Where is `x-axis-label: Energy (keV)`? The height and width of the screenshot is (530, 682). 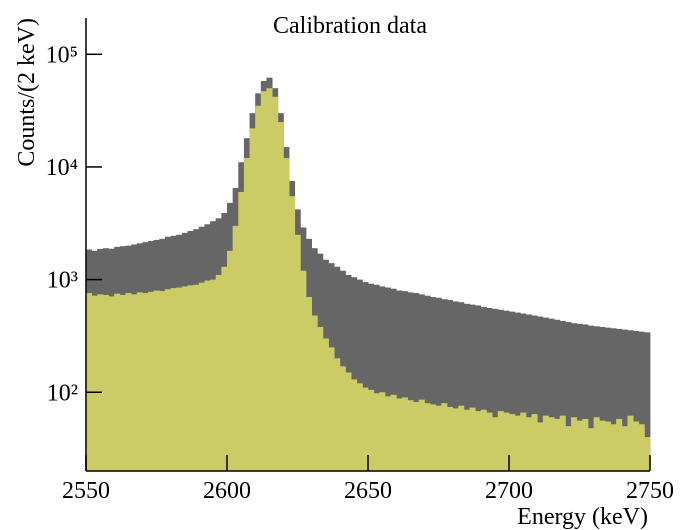
x-axis-label: Energy (keV) is located at coordinates (582, 517).